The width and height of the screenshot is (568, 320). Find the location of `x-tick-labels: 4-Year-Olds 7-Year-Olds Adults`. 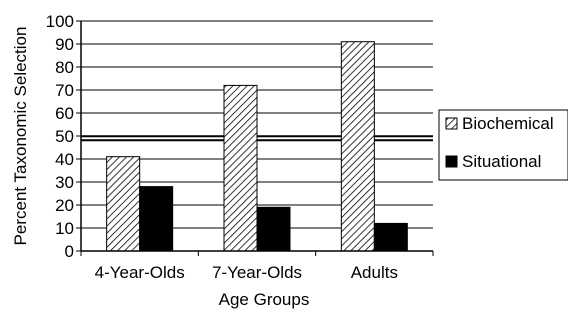

x-tick-labels: 4-Year-Olds 7-Year-Olds Adults is located at coordinates (246, 272).